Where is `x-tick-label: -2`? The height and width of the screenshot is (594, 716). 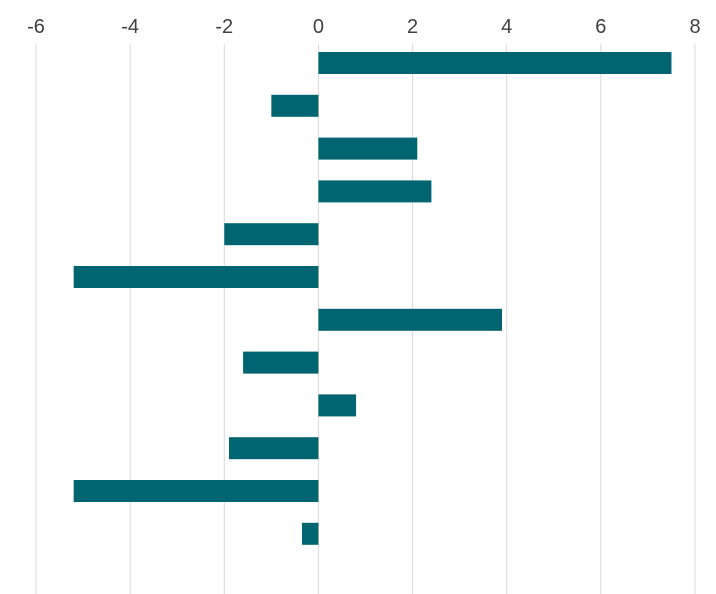
x-tick-label: -2 is located at coordinates (224, 27).